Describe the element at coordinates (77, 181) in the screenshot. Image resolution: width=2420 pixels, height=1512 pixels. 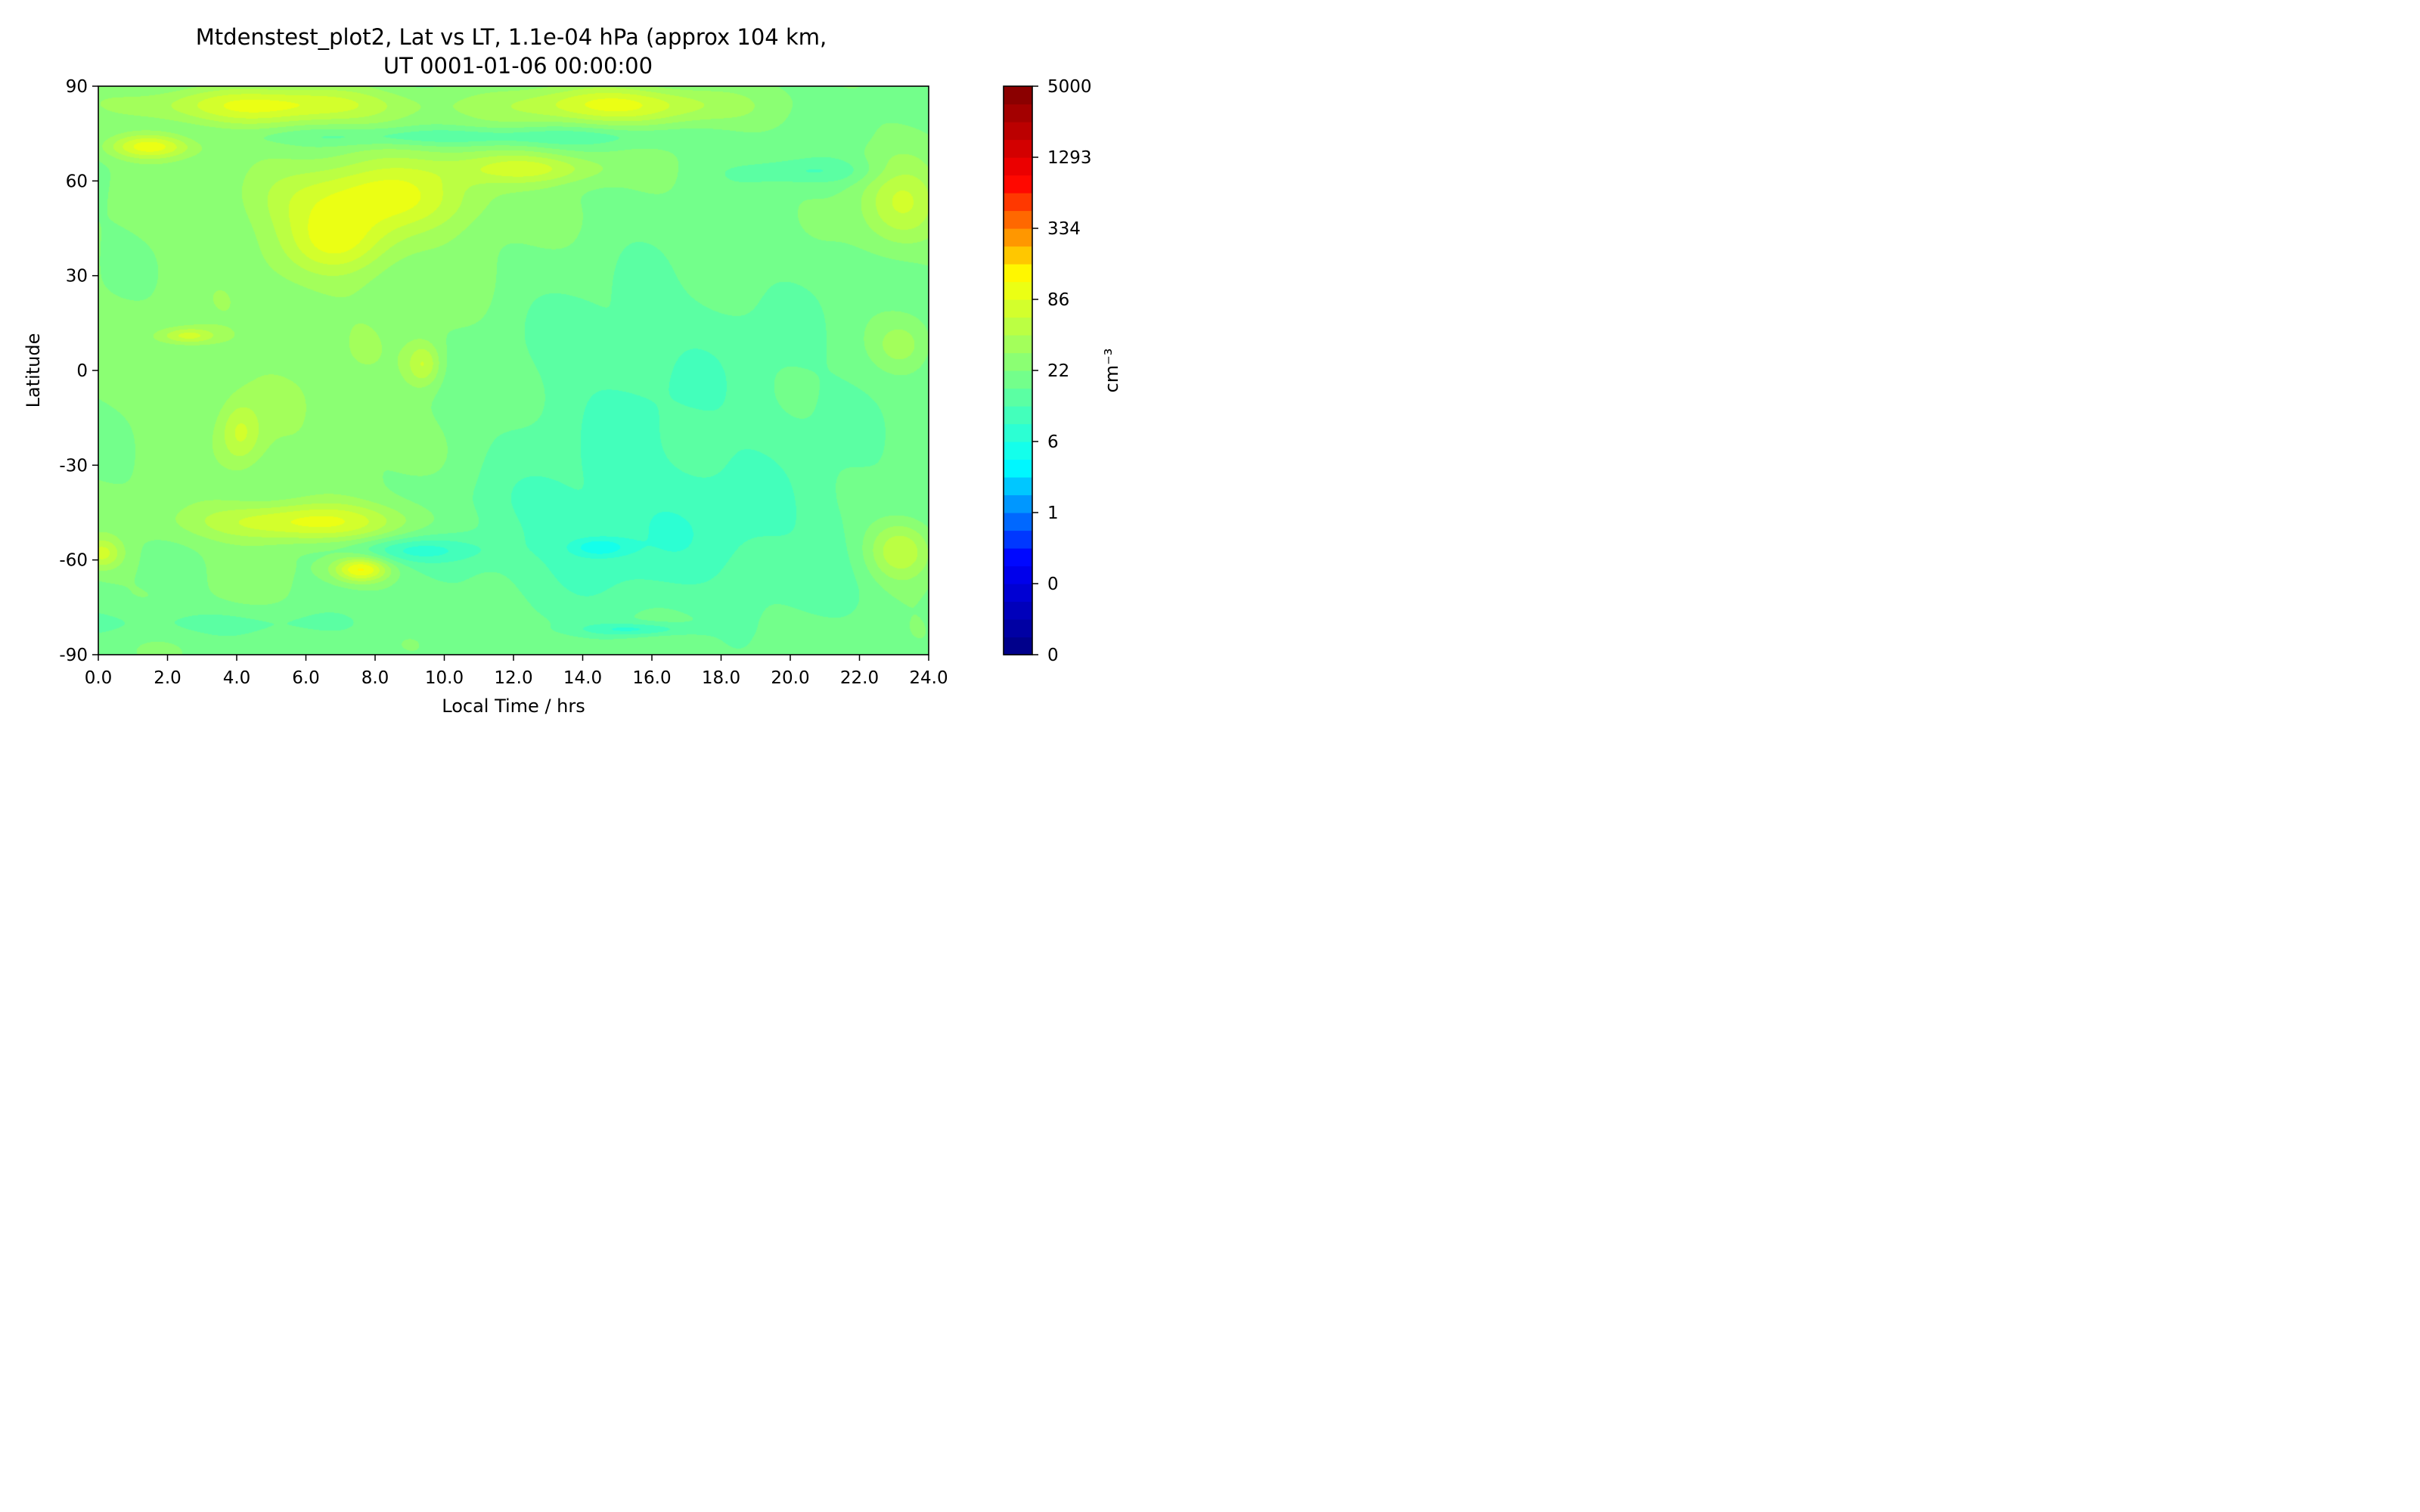
I see `y-tick-label: 60` at that location.